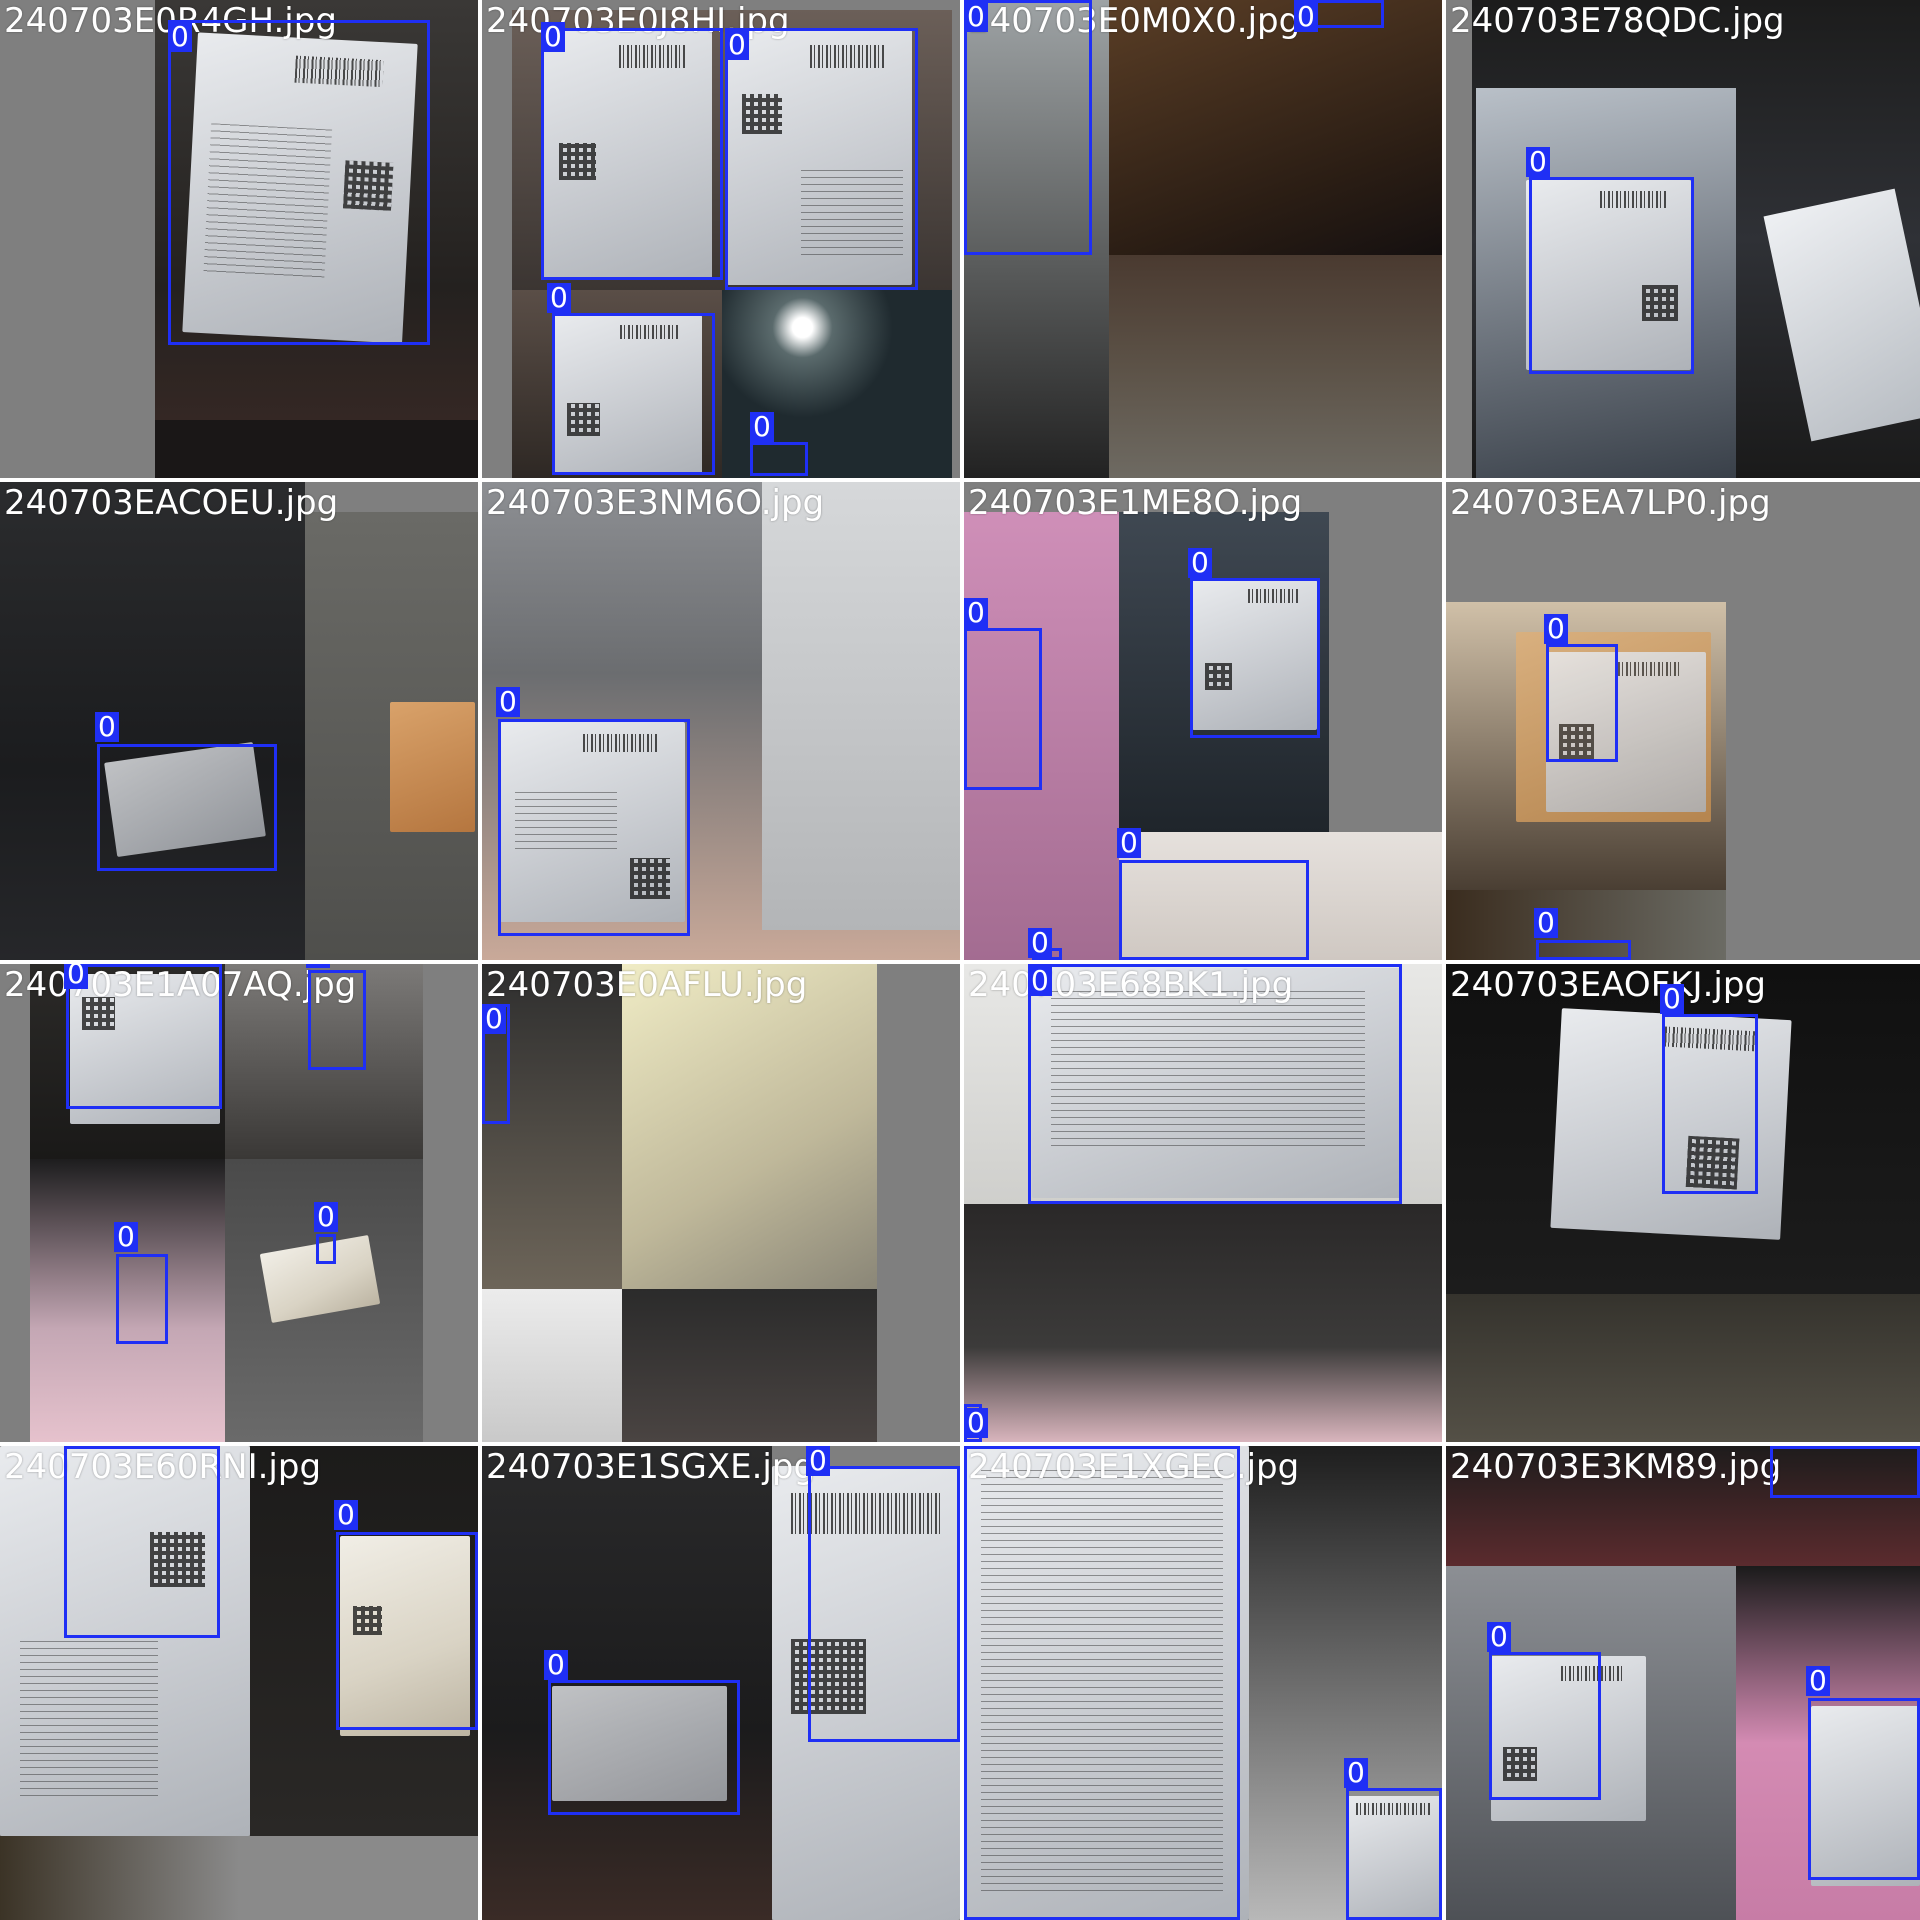 The height and width of the screenshot is (1920, 1920). I want to click on mosaic-tile: 240703E3KM89.jpg 0 0 0, so click(1683, 1683).